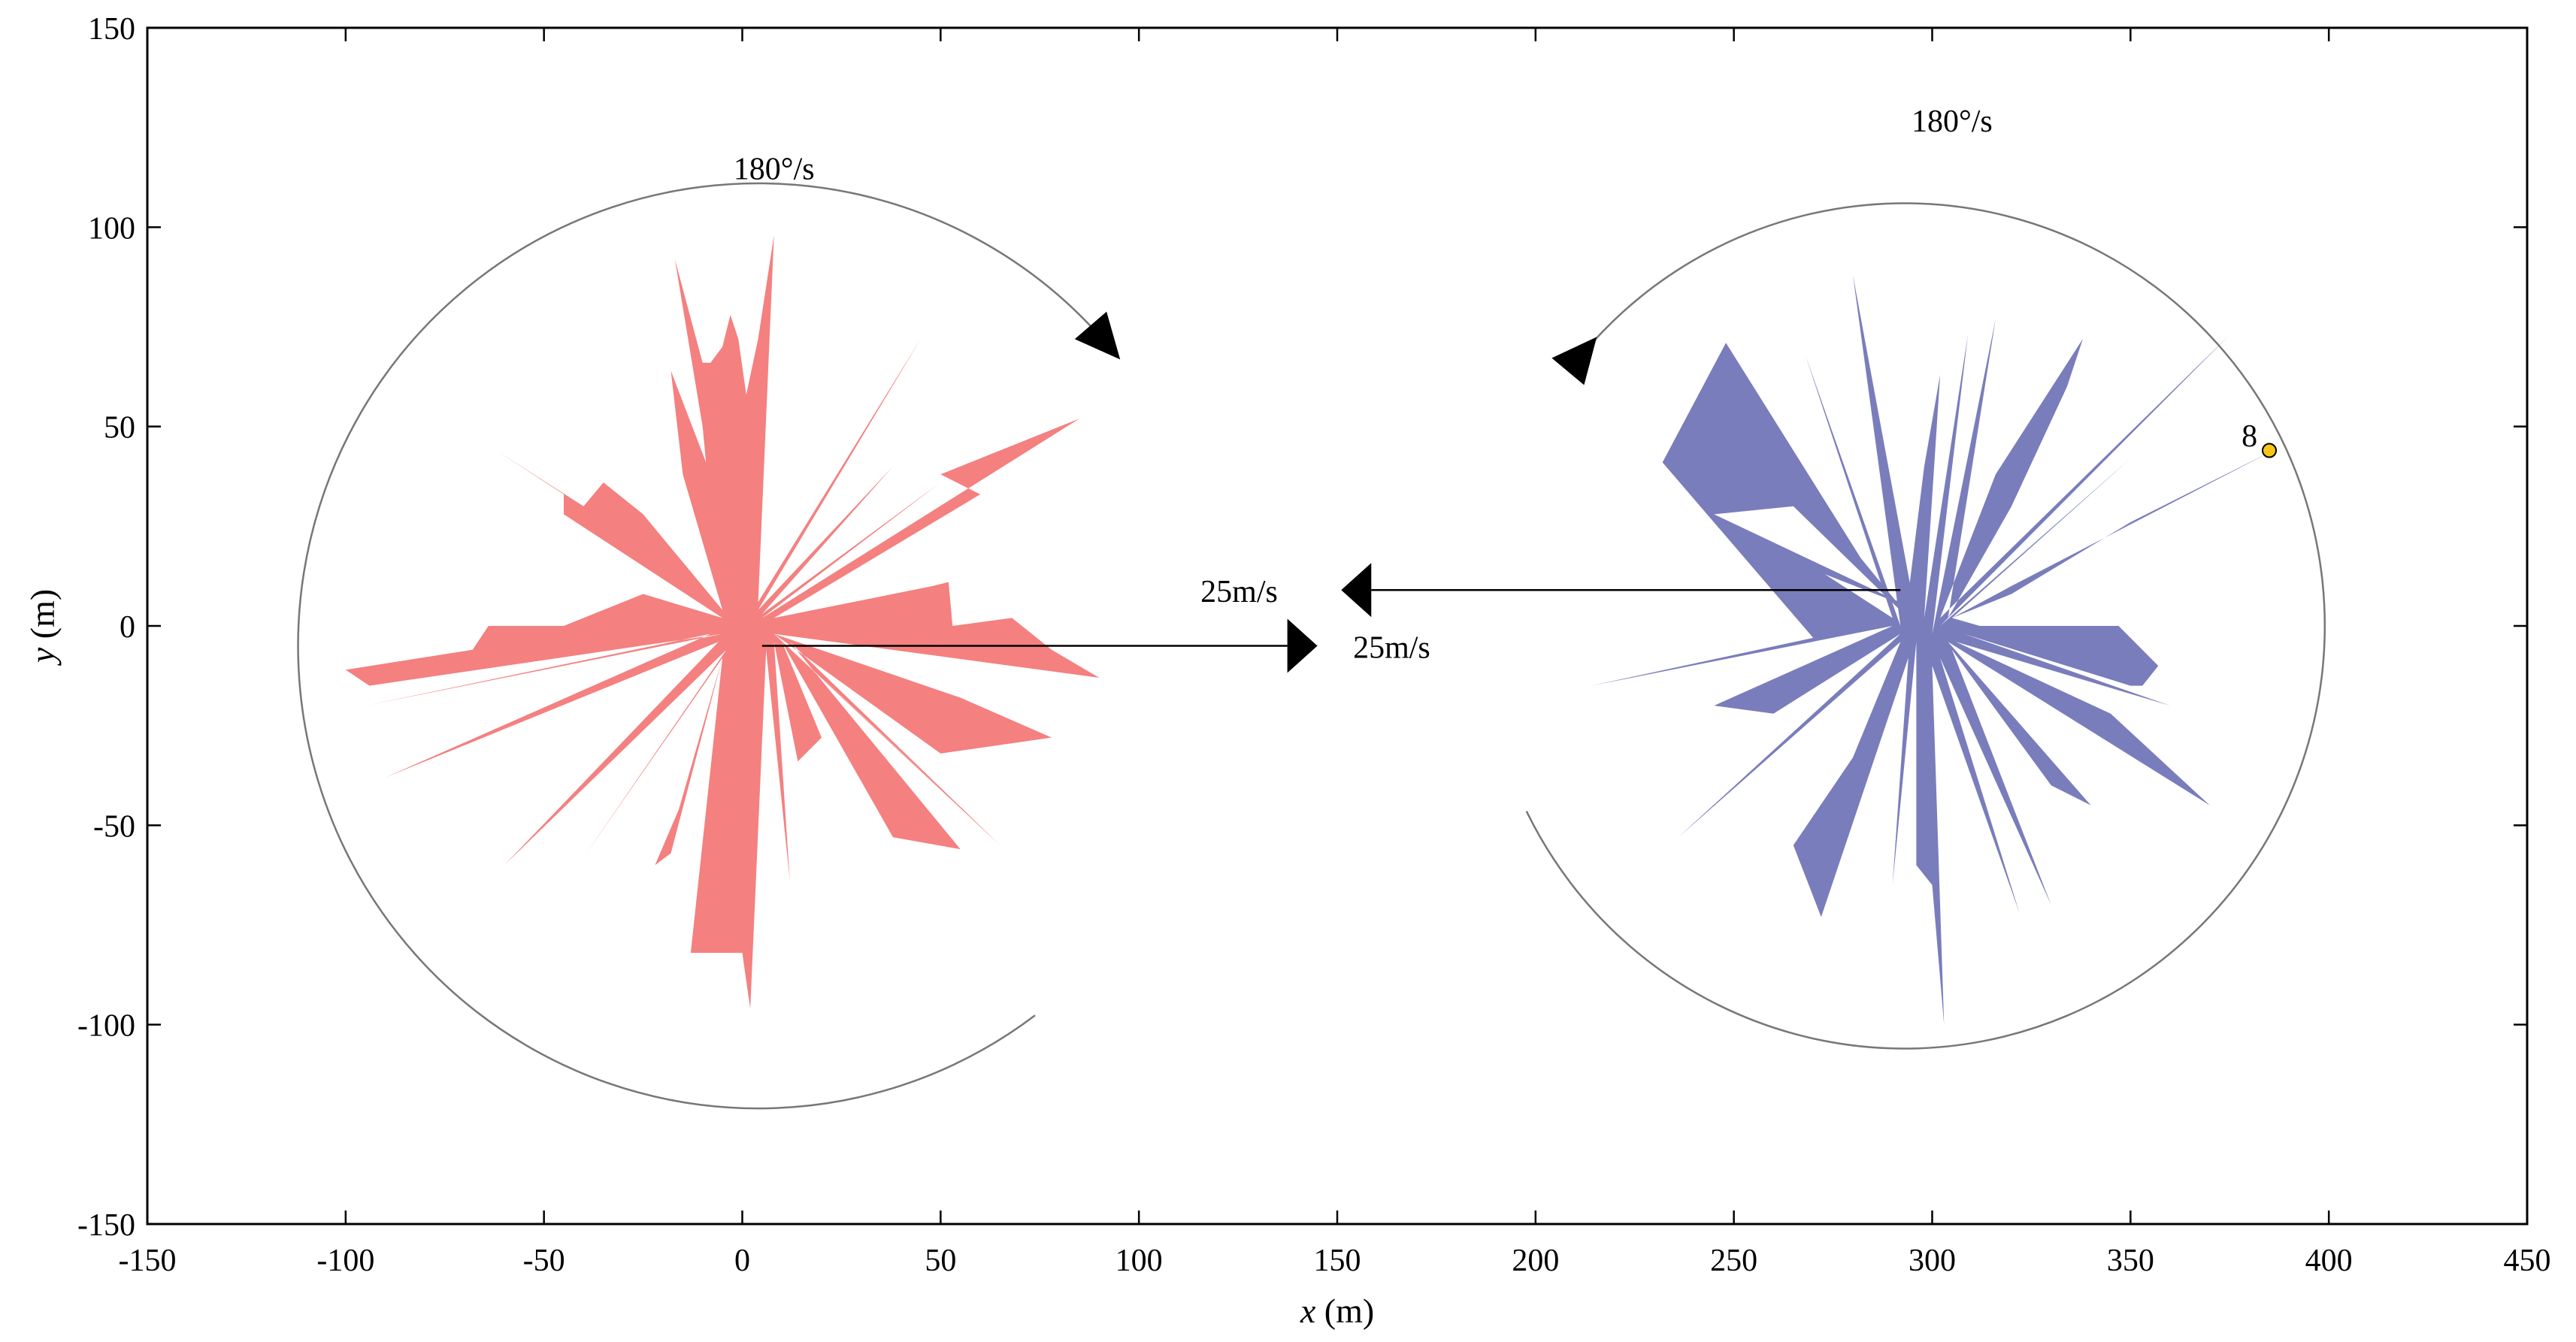 The image size is (2576, 1342). What do you see at coordinates (42, 619) in the screenshot?
I see `y-axis-label-unit: (m)` at bounding box center [42, 619].